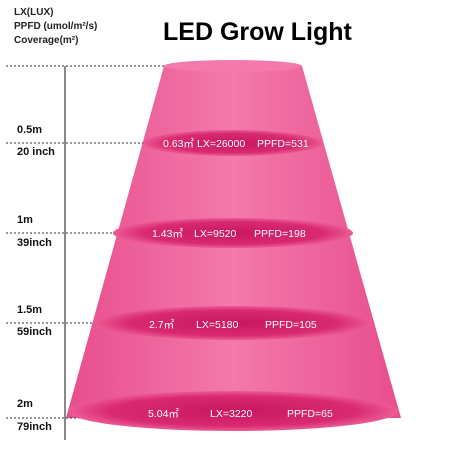  Describe the element at coordinates (178, 144) in the screenshot. I see `coverage-value-1: 0.63㎡` at that location.